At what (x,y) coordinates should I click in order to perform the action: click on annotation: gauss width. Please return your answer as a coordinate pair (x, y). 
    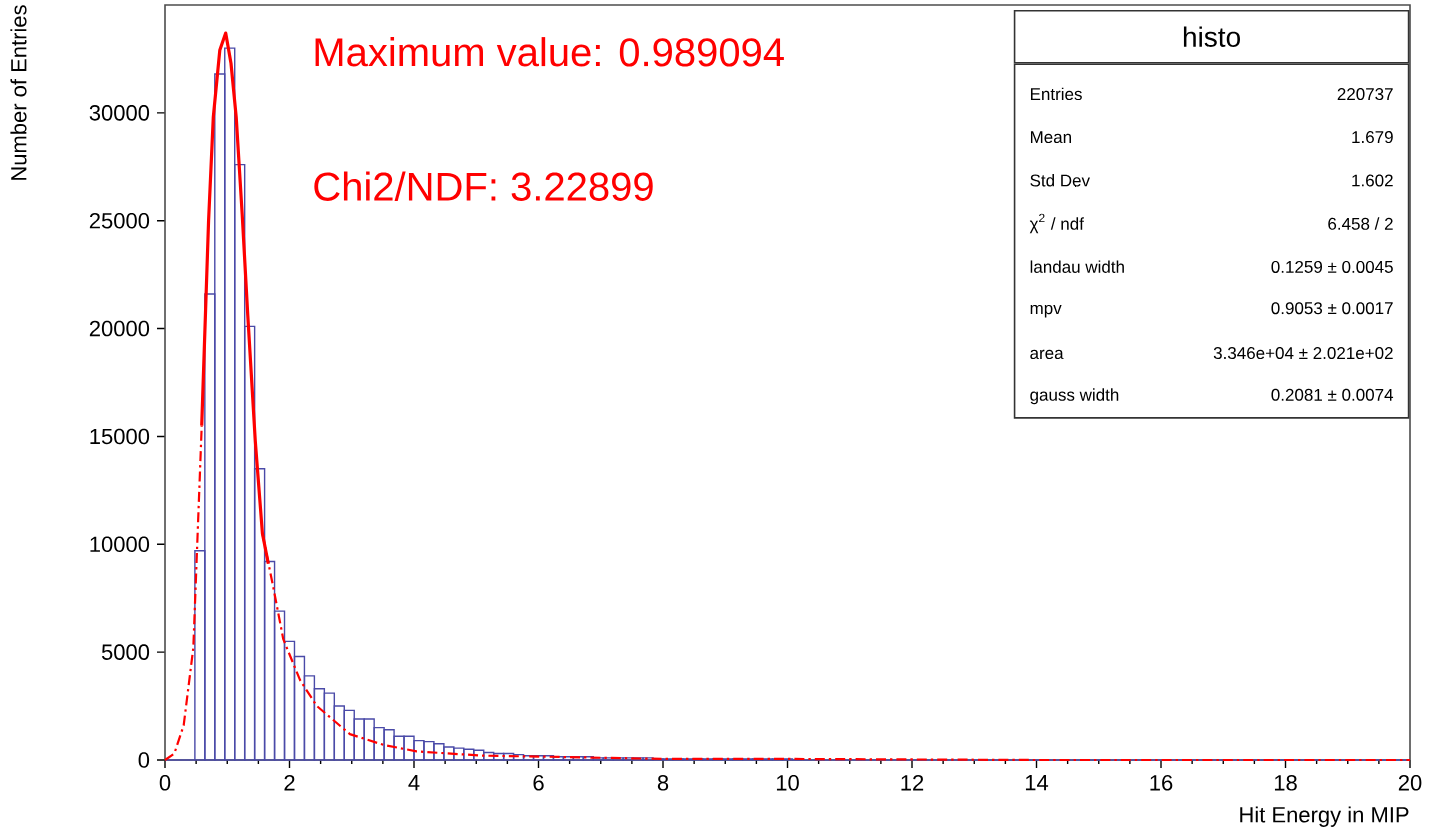
    Looking at the image, I should click on (1074, 396).